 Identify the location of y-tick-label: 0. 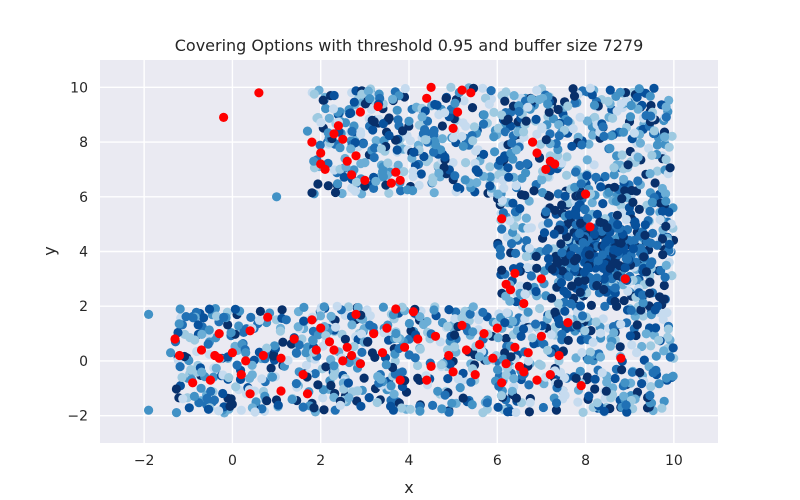
(83, 362).